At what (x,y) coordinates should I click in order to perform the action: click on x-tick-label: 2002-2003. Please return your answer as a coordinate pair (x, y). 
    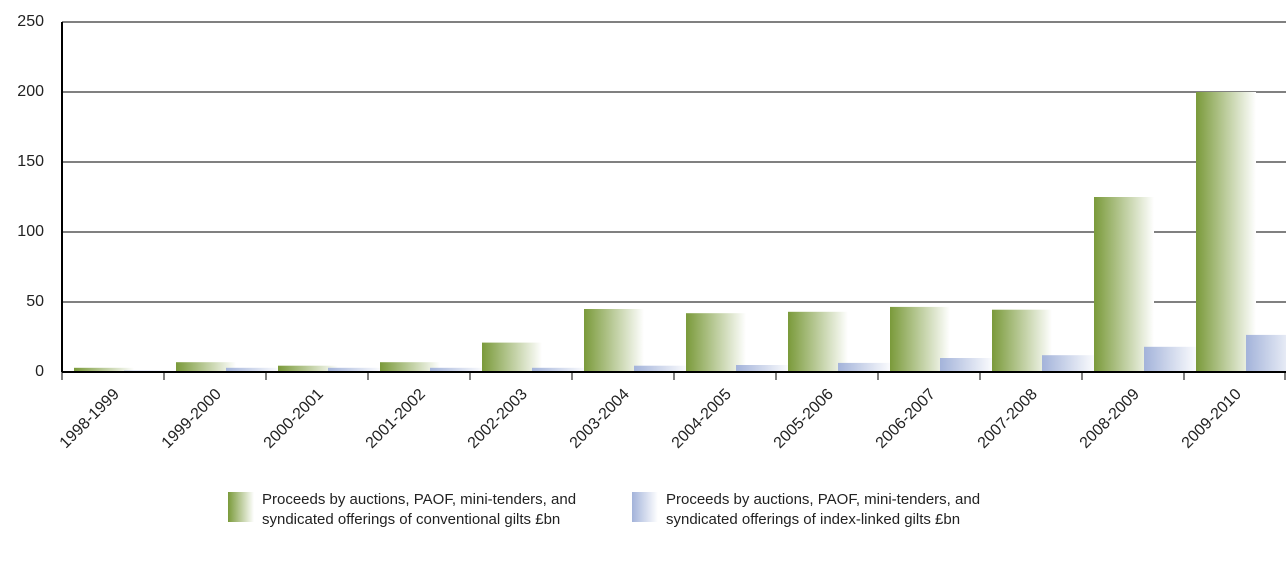
    Looking at the image, I should click on (498, 419).